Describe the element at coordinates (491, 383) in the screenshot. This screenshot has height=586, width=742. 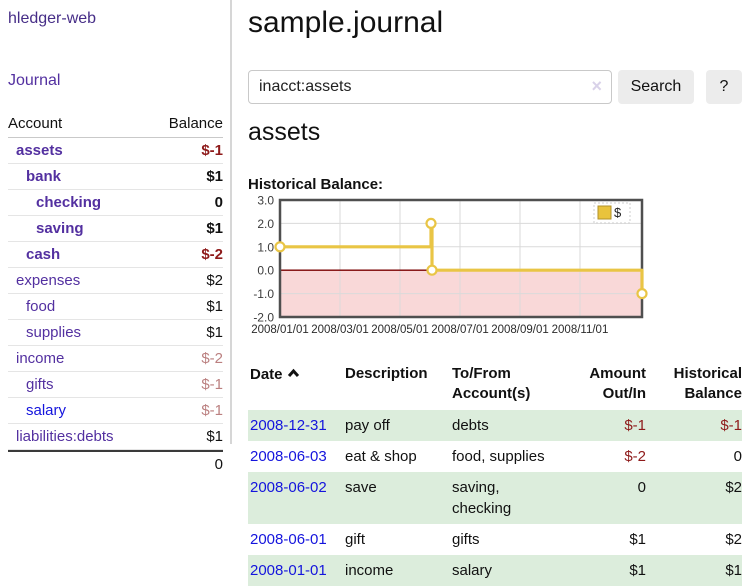
I see `tofrom-column-header: To/From Account(s)` at that location.